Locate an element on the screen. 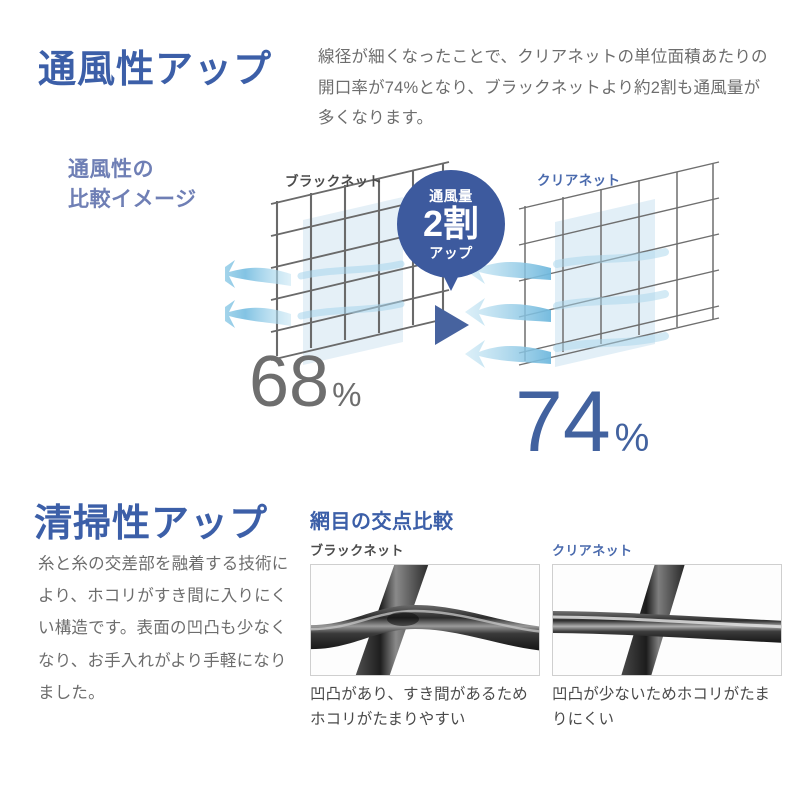  black-net-photo-column: ブラックネット is located at coordinates (425, 636).